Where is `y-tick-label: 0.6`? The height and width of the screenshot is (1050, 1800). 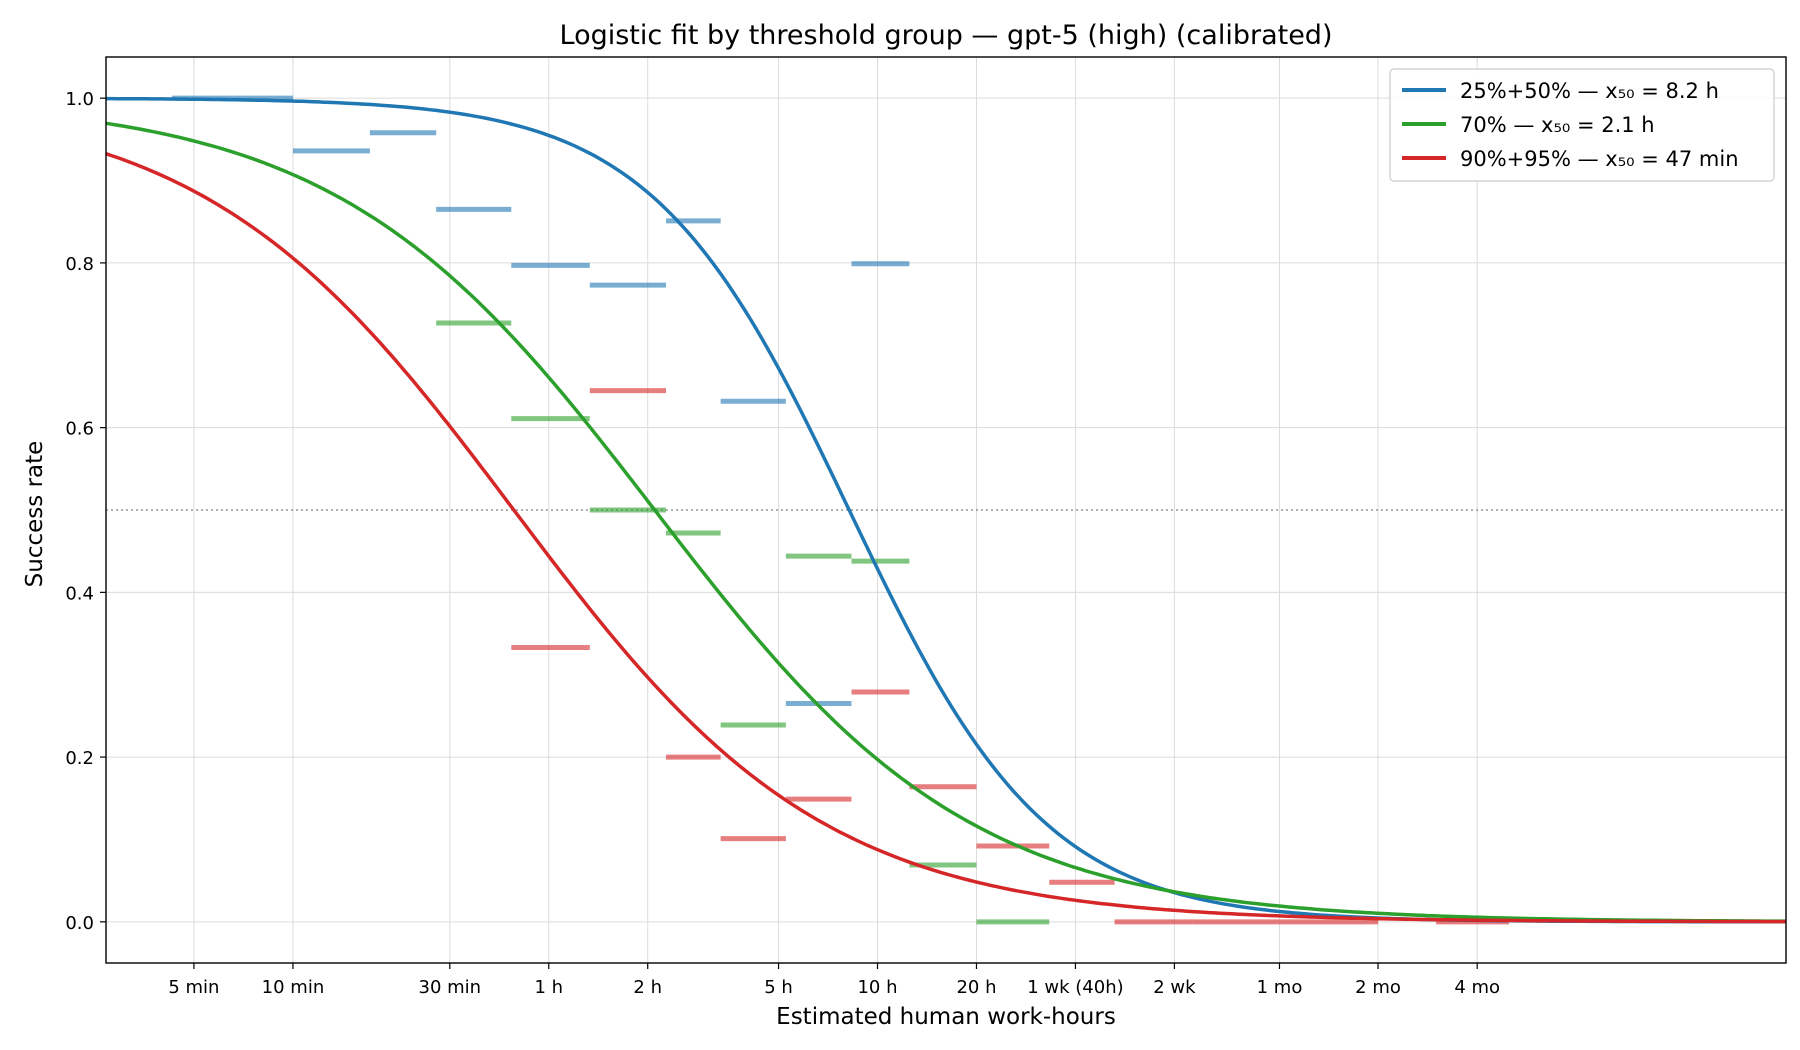
y-tick-label: 0.6 is located at coordinates (79, 429).